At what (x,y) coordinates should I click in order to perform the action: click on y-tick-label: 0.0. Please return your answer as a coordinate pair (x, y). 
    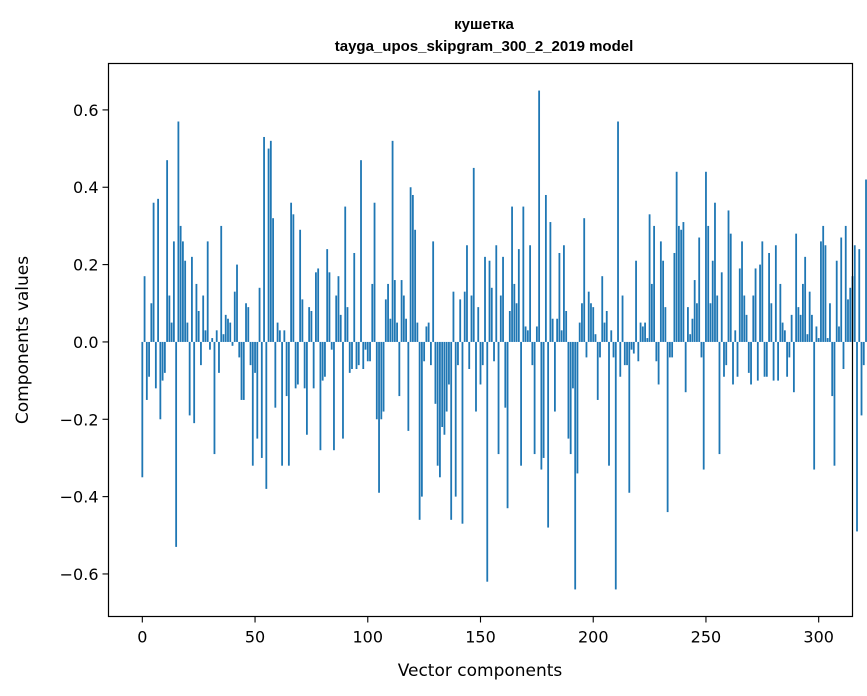
    Looking at the image, I should click on (85, 342).